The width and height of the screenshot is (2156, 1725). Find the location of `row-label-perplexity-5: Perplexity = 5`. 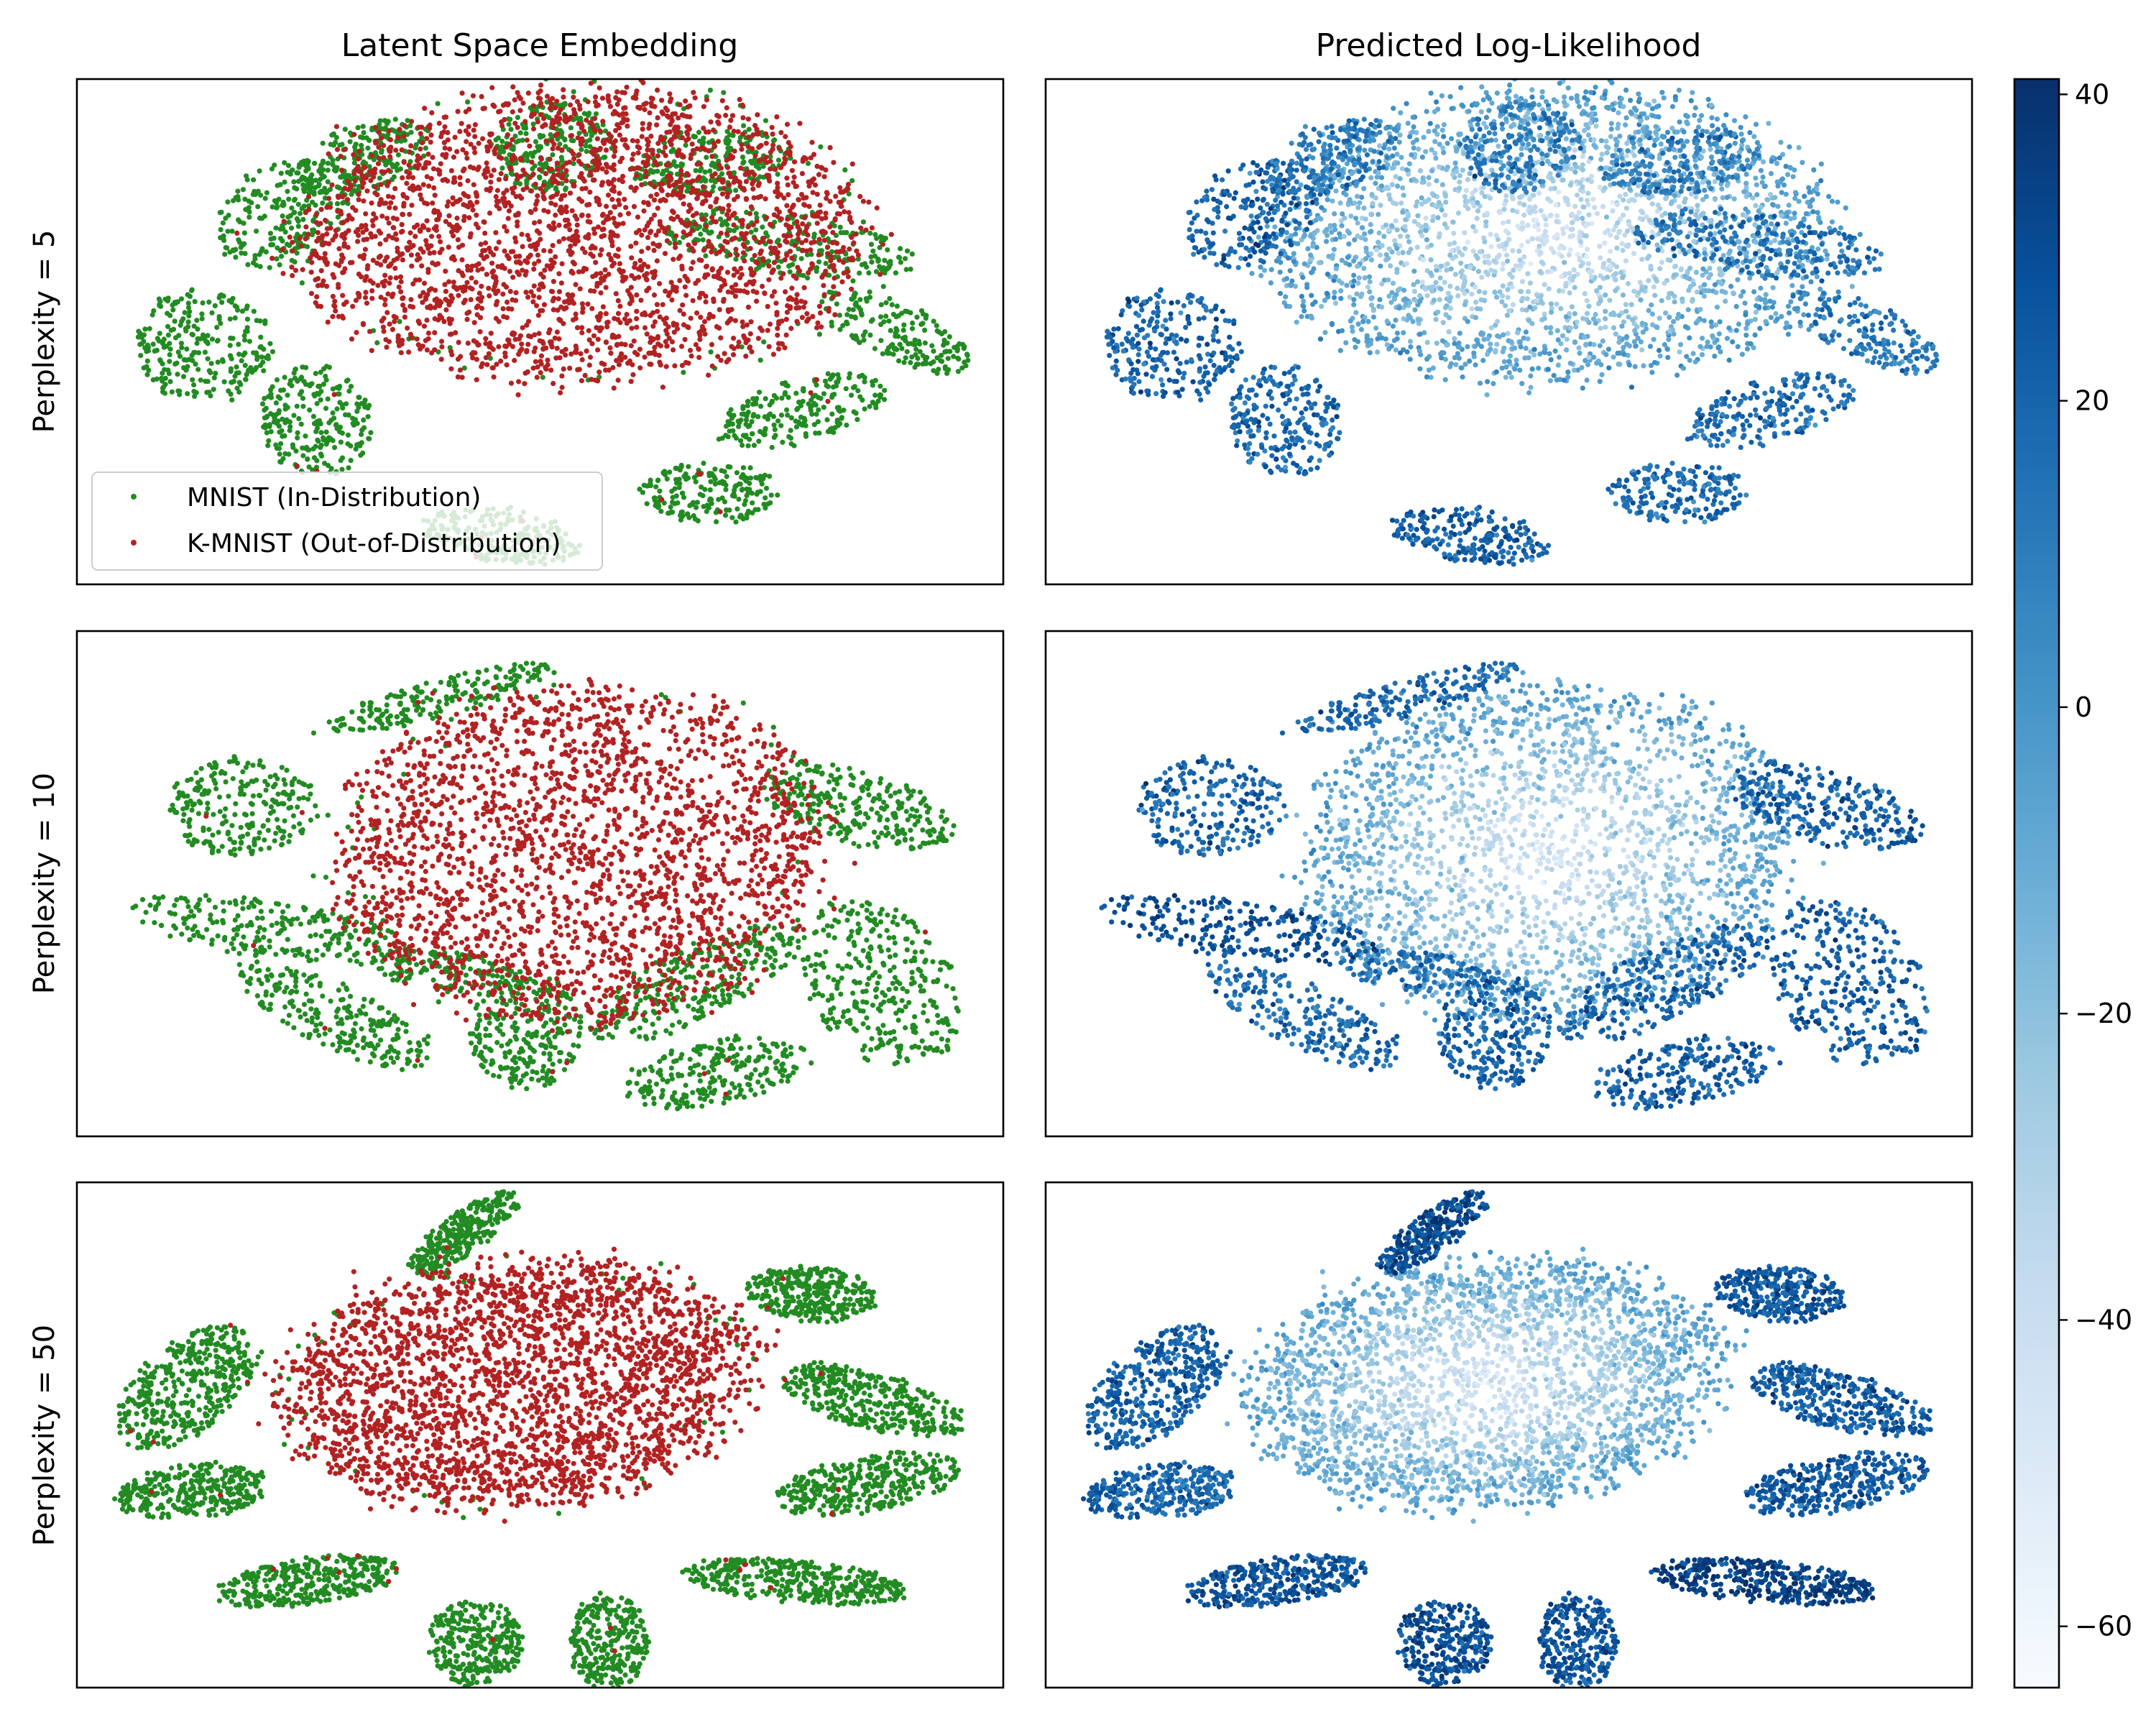

row-label-perplexity-5: Perplexity = 5 is located at coordinates (44, 331).